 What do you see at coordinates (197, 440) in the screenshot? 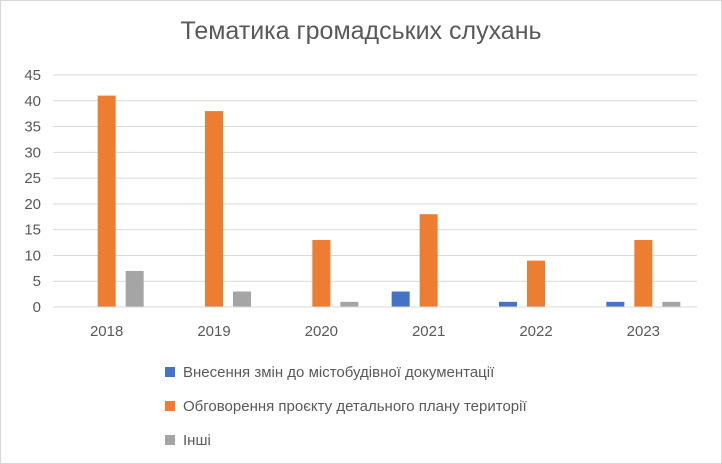
I see `legend-label: Інші` at bounding box center [197, 440].